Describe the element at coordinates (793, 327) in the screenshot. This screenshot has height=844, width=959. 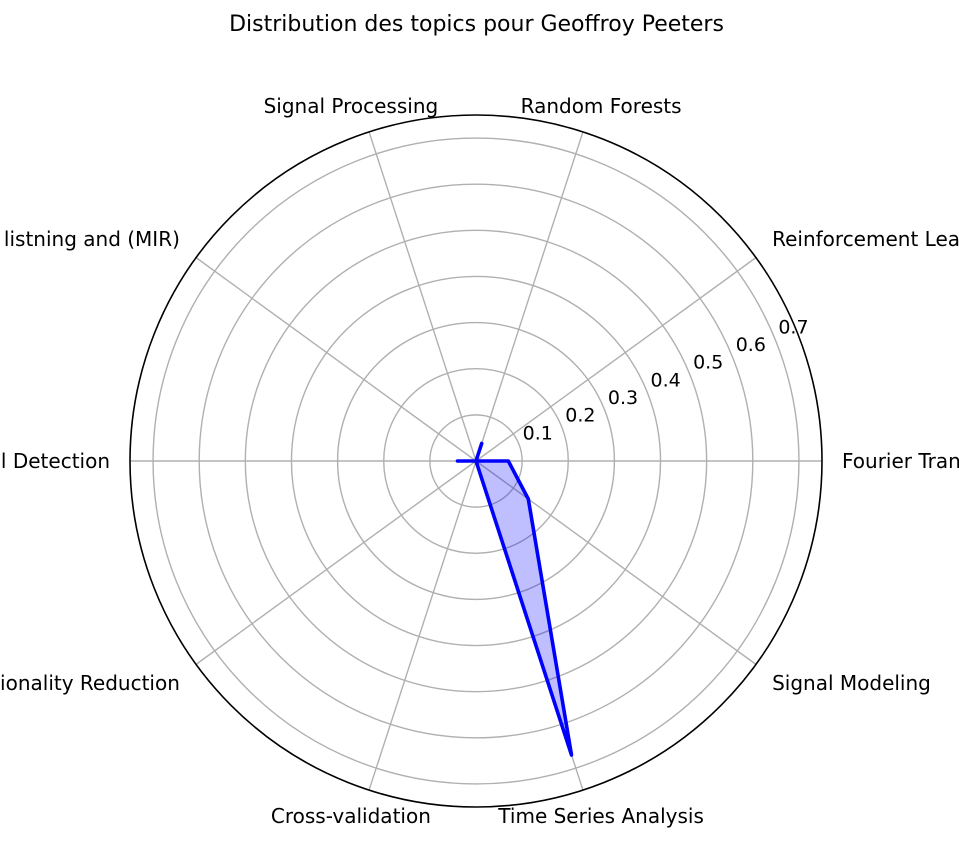
I see `r-tick-label: 0.7` at that location.